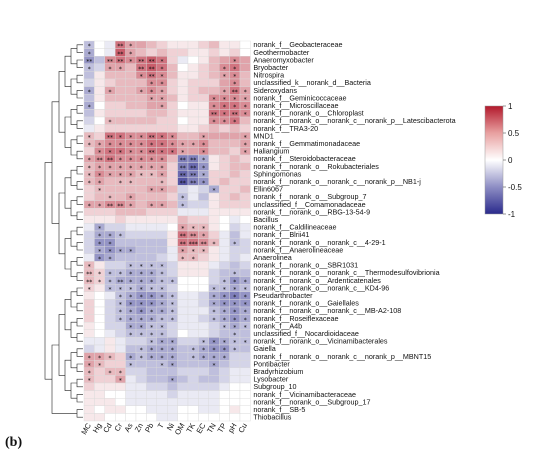 This screenshot has width=550, height=459. I want to click on row-label: Sideroxydans, so click(275, 90).